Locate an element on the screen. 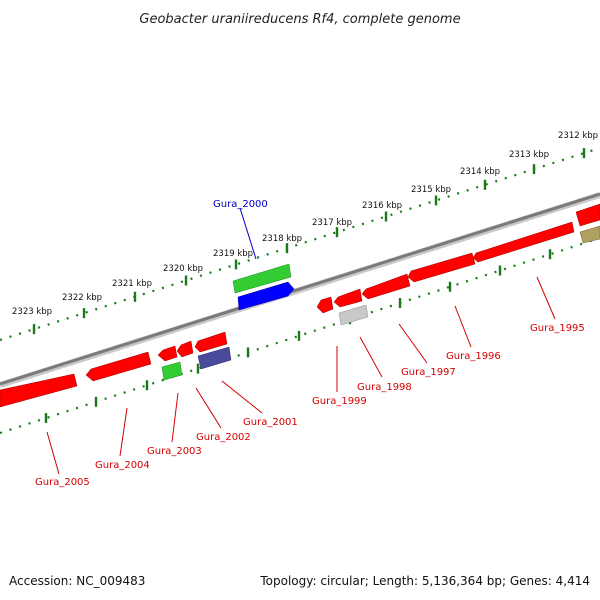  feature-green-upper is located at coordinates (262, 278).